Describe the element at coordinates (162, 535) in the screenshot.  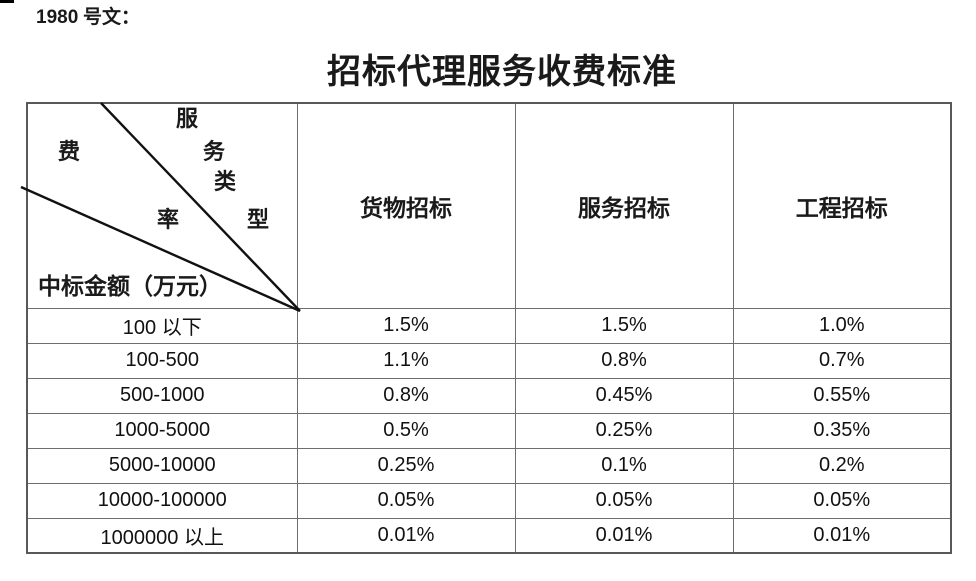
I see `amount-range-cell: 1000000 以上` at that location.